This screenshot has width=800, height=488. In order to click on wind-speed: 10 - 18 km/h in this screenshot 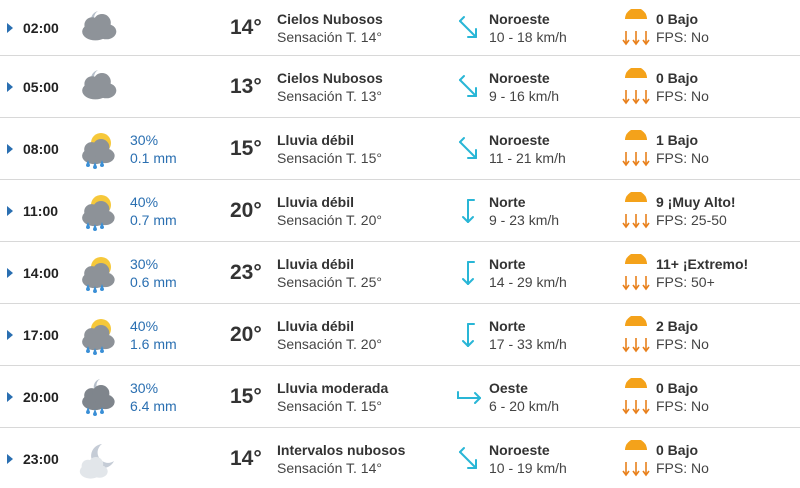, I will do `click(528, 36)`.